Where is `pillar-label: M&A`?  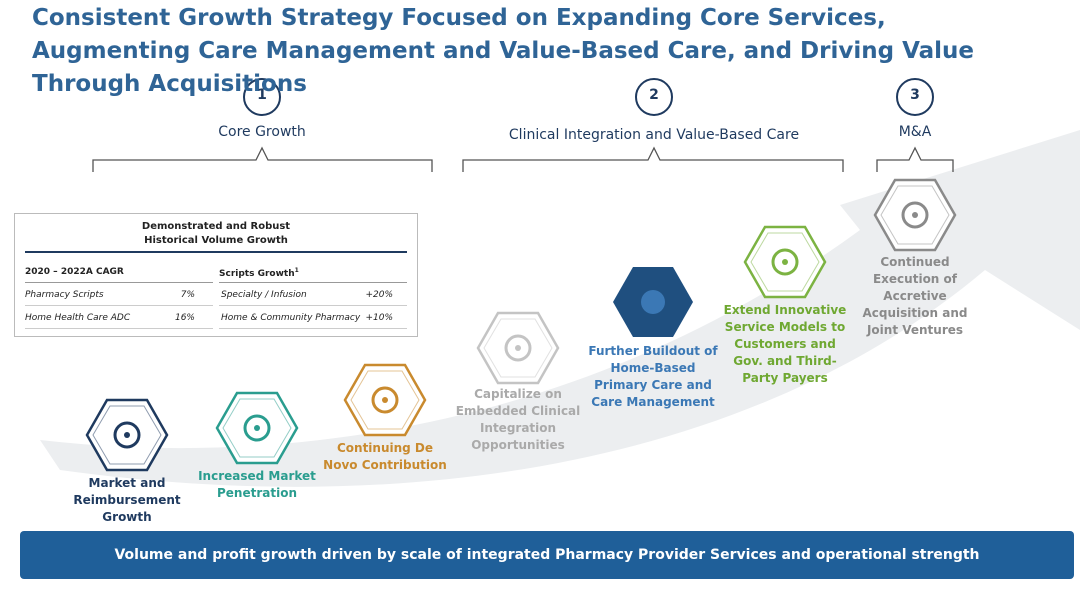
pillar-label: M&A is located at coordinates (915, 132).